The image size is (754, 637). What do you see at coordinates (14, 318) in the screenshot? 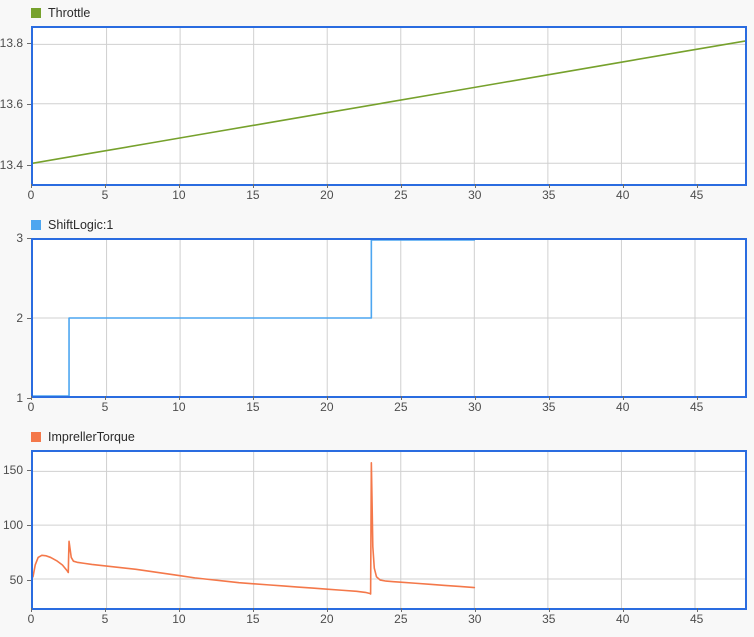
I see `shiftlogic-y-axis-labels: 1 2 3` at bounding box center [14, 318].